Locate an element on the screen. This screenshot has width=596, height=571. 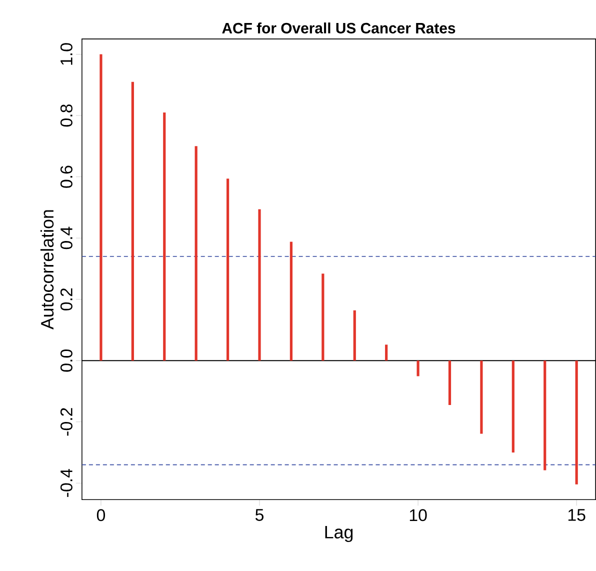
y-tick-label: 0.8 is located at coordinates (66, 115).